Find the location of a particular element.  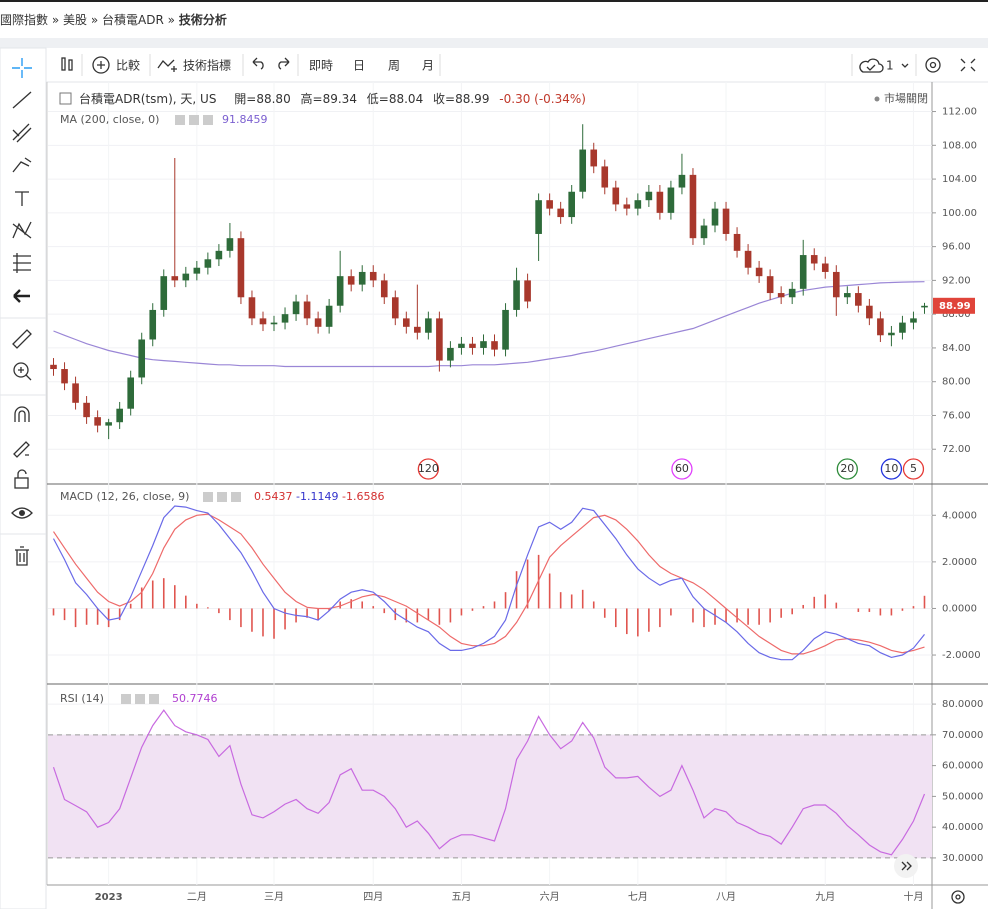

crumb: 美股 is located at coordinates (75, 20).